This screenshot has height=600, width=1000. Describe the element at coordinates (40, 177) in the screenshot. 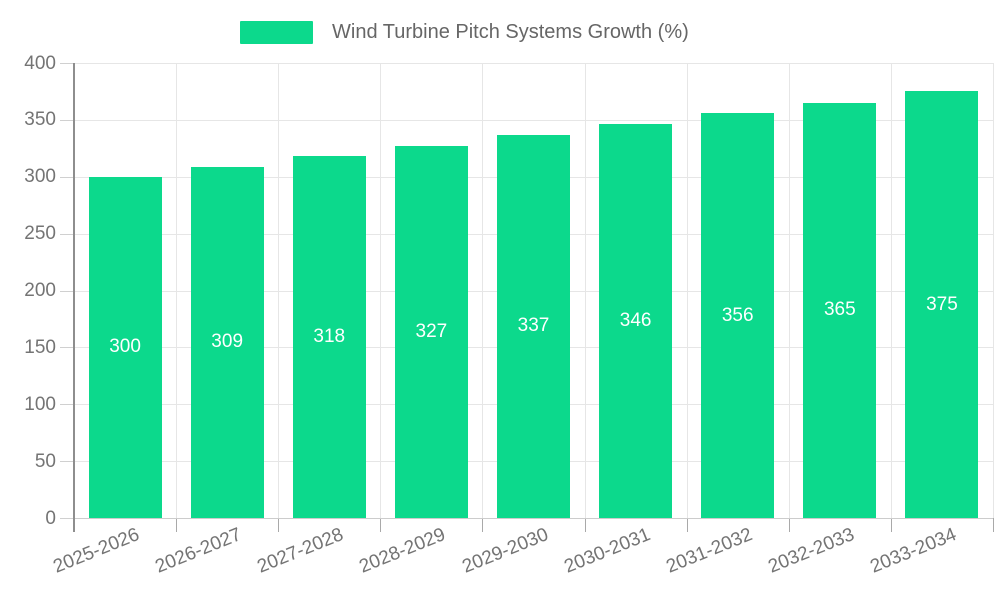

I see `y-axis-label: 300` at that location.